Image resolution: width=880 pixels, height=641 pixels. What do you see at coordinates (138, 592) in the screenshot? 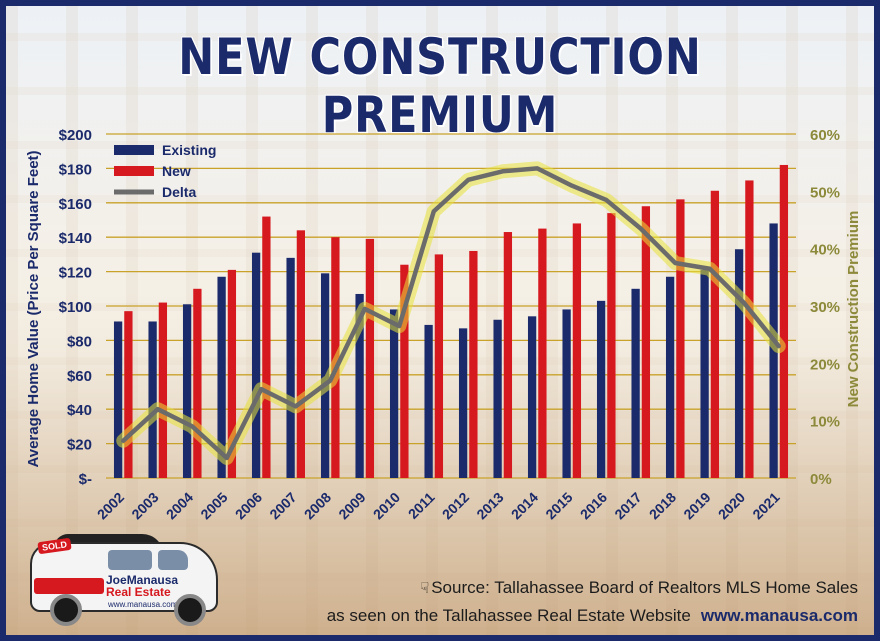
I see `car-brand-tag: Real Estate` at bounding box center [138, 592].